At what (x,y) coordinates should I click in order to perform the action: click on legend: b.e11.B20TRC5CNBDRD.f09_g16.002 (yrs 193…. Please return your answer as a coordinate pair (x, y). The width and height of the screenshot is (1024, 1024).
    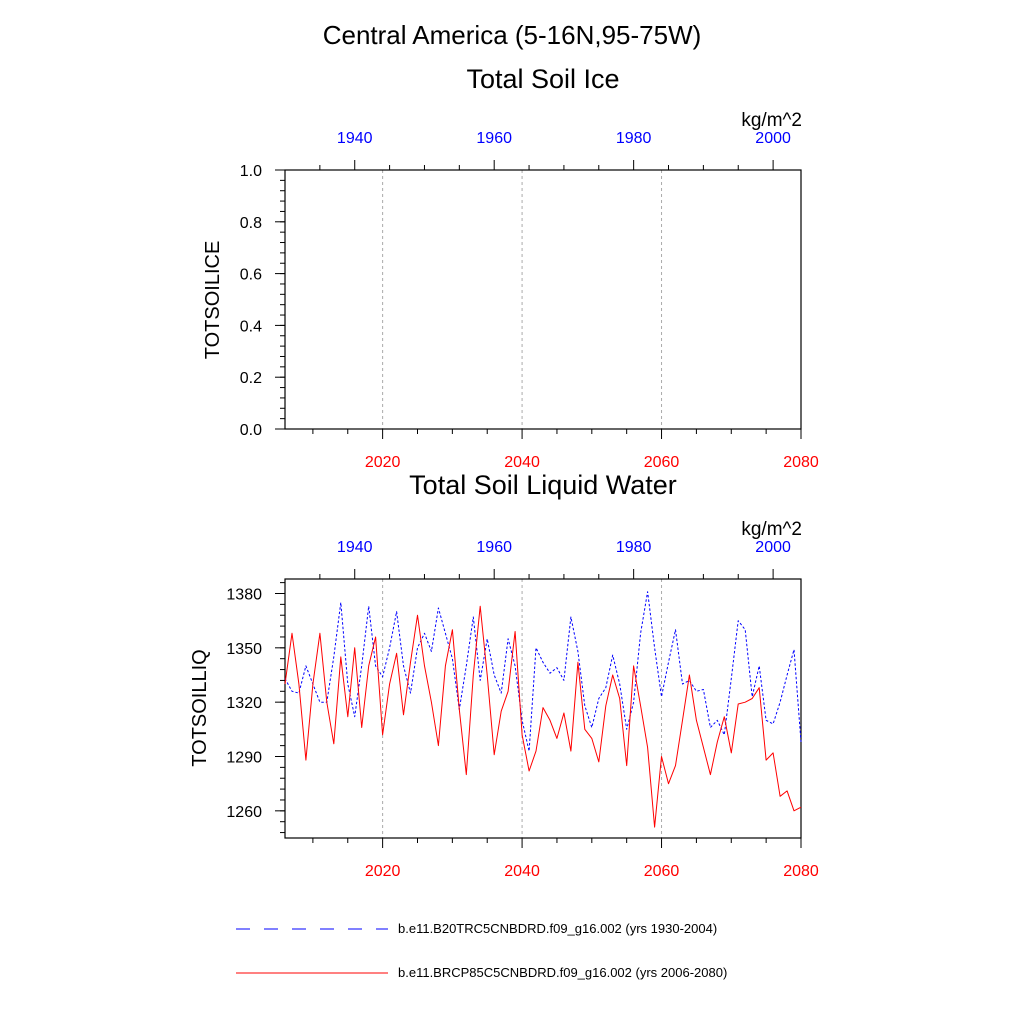
    Looking at the image, I should click on (481, 950).